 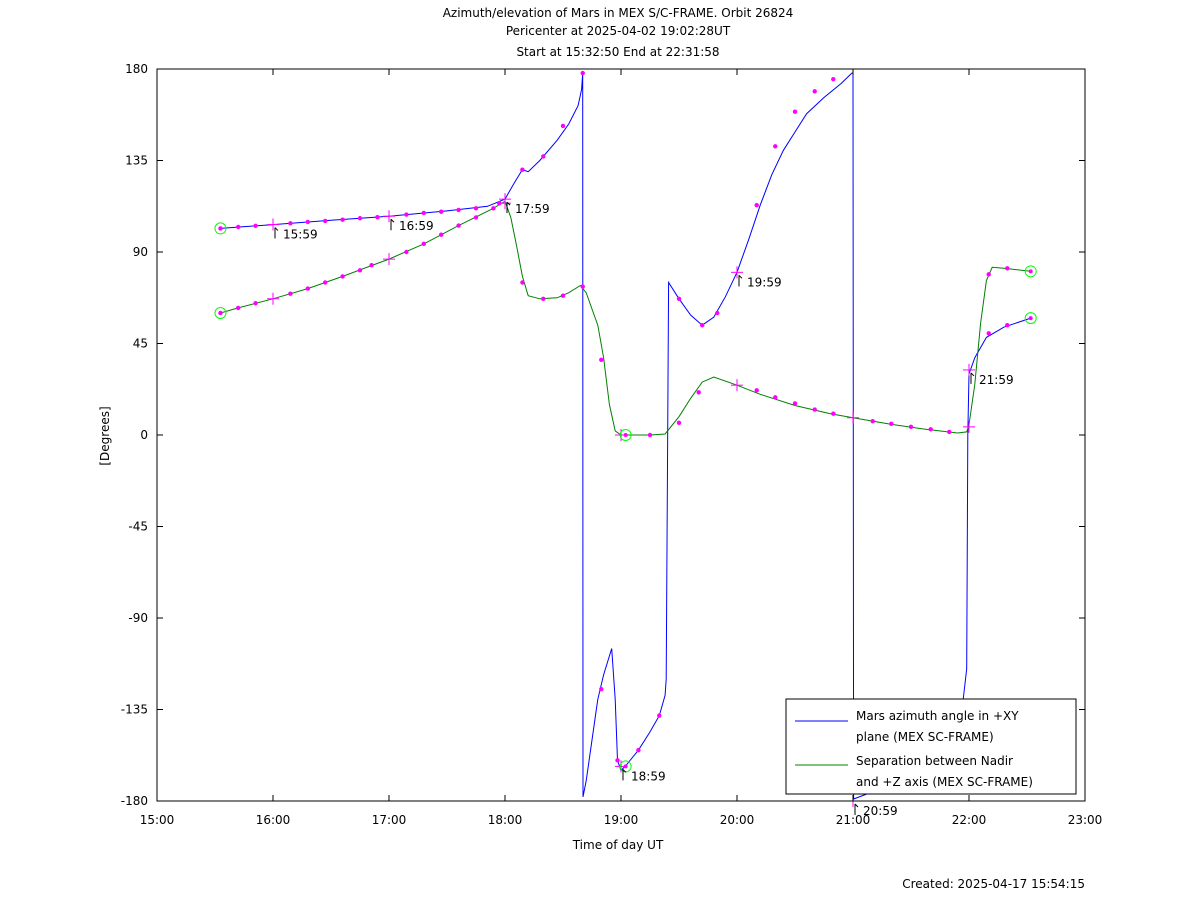 I want to click on y-tick-label: 45, so click(x=140, y=344).